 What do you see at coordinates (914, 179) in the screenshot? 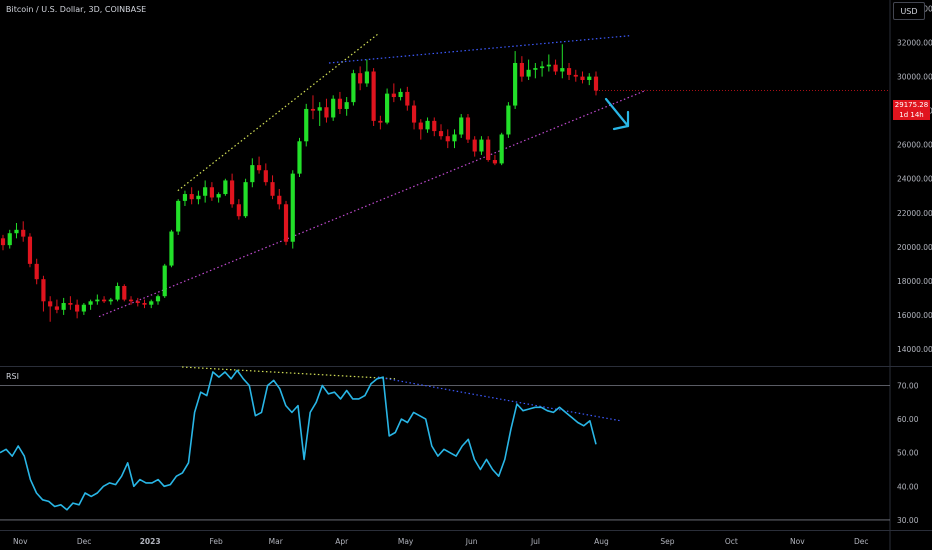
I see `price-tick-label: 24000.00` at bounding box center [914, 179].